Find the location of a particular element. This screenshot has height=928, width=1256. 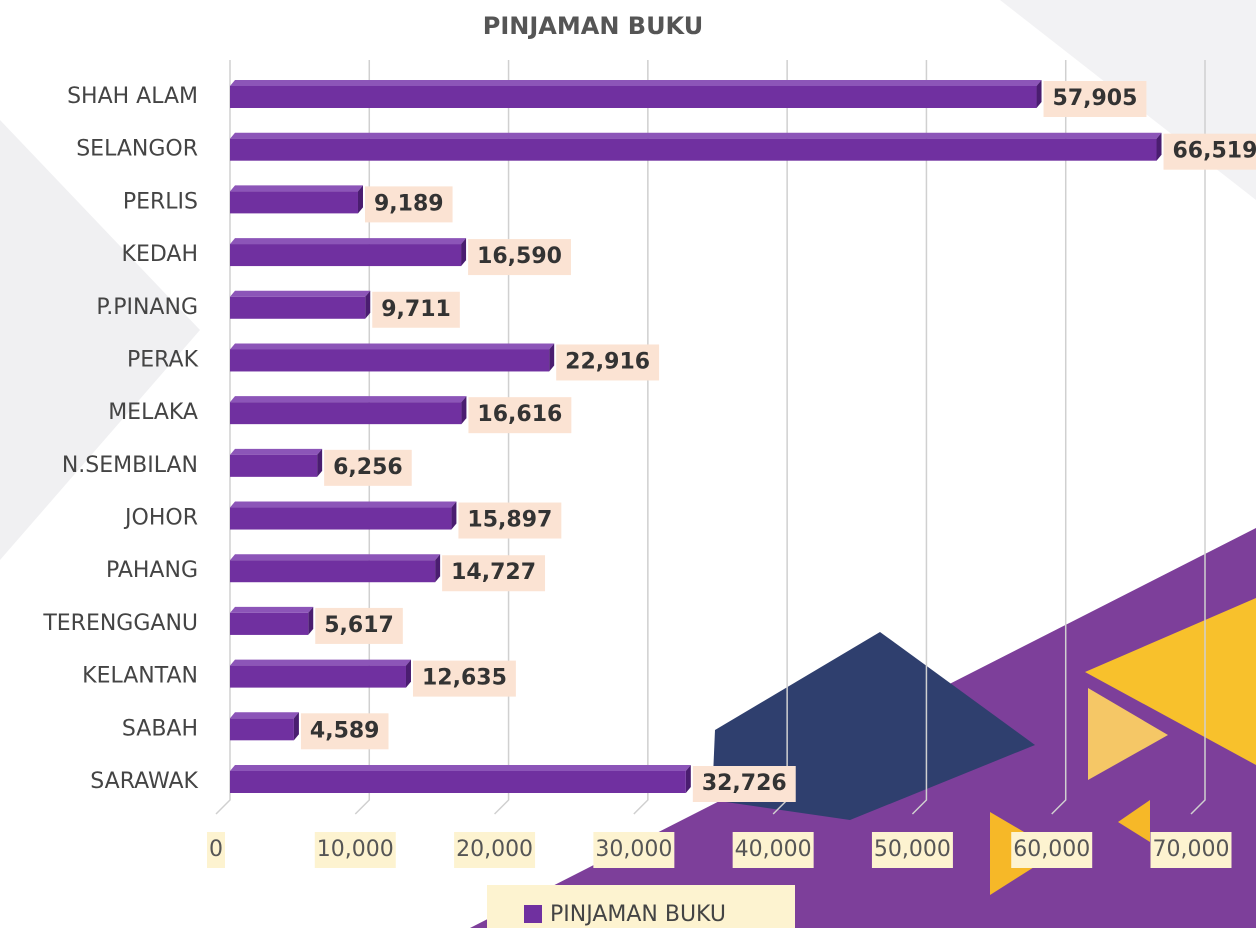

value-label: 16,616 is located at coordinates (519, 414).